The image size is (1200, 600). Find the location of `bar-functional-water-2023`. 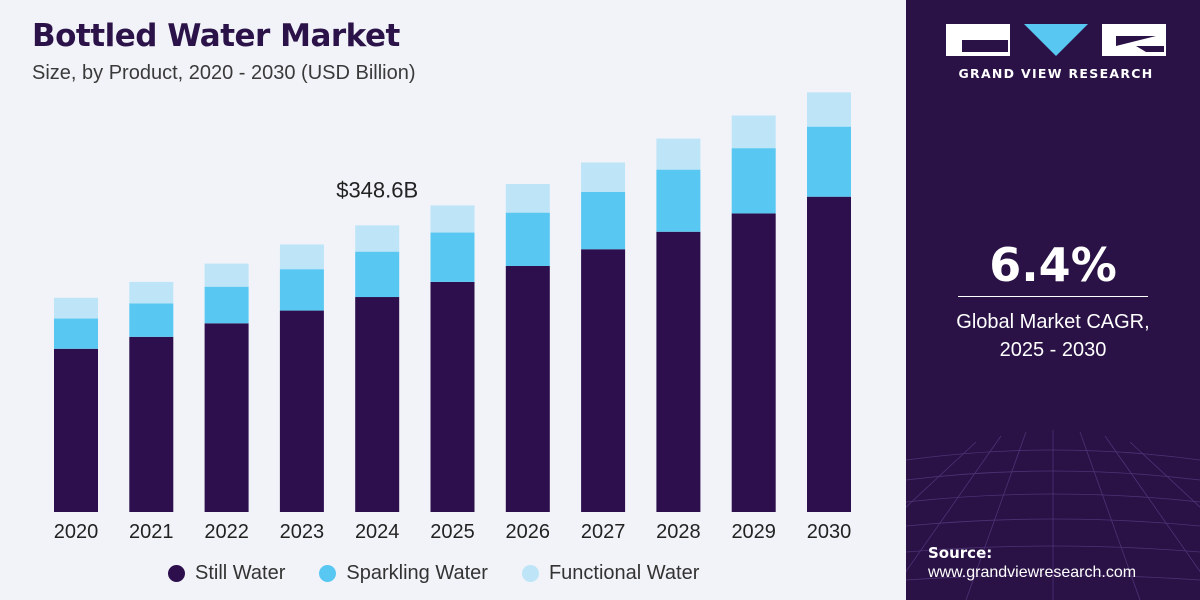

bar-functional-water-2023 is located at coordinates (301, 257).